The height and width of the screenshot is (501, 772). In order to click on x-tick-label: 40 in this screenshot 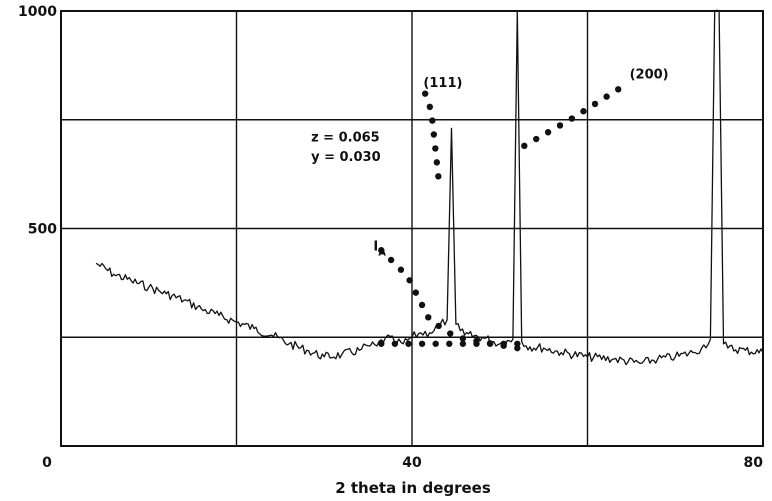, I will do `click(412, 463)`.